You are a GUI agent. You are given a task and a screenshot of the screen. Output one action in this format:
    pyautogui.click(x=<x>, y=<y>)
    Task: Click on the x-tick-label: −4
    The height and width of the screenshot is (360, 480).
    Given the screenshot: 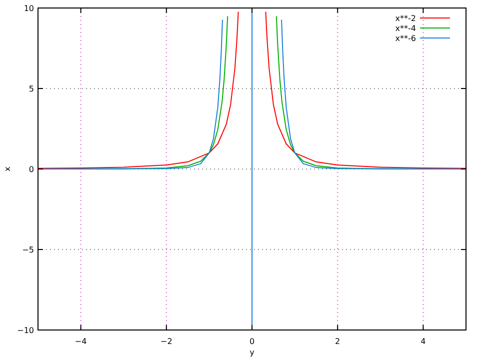 What is the action you would take?
    pyautogui.click(x=80, y=341)
    